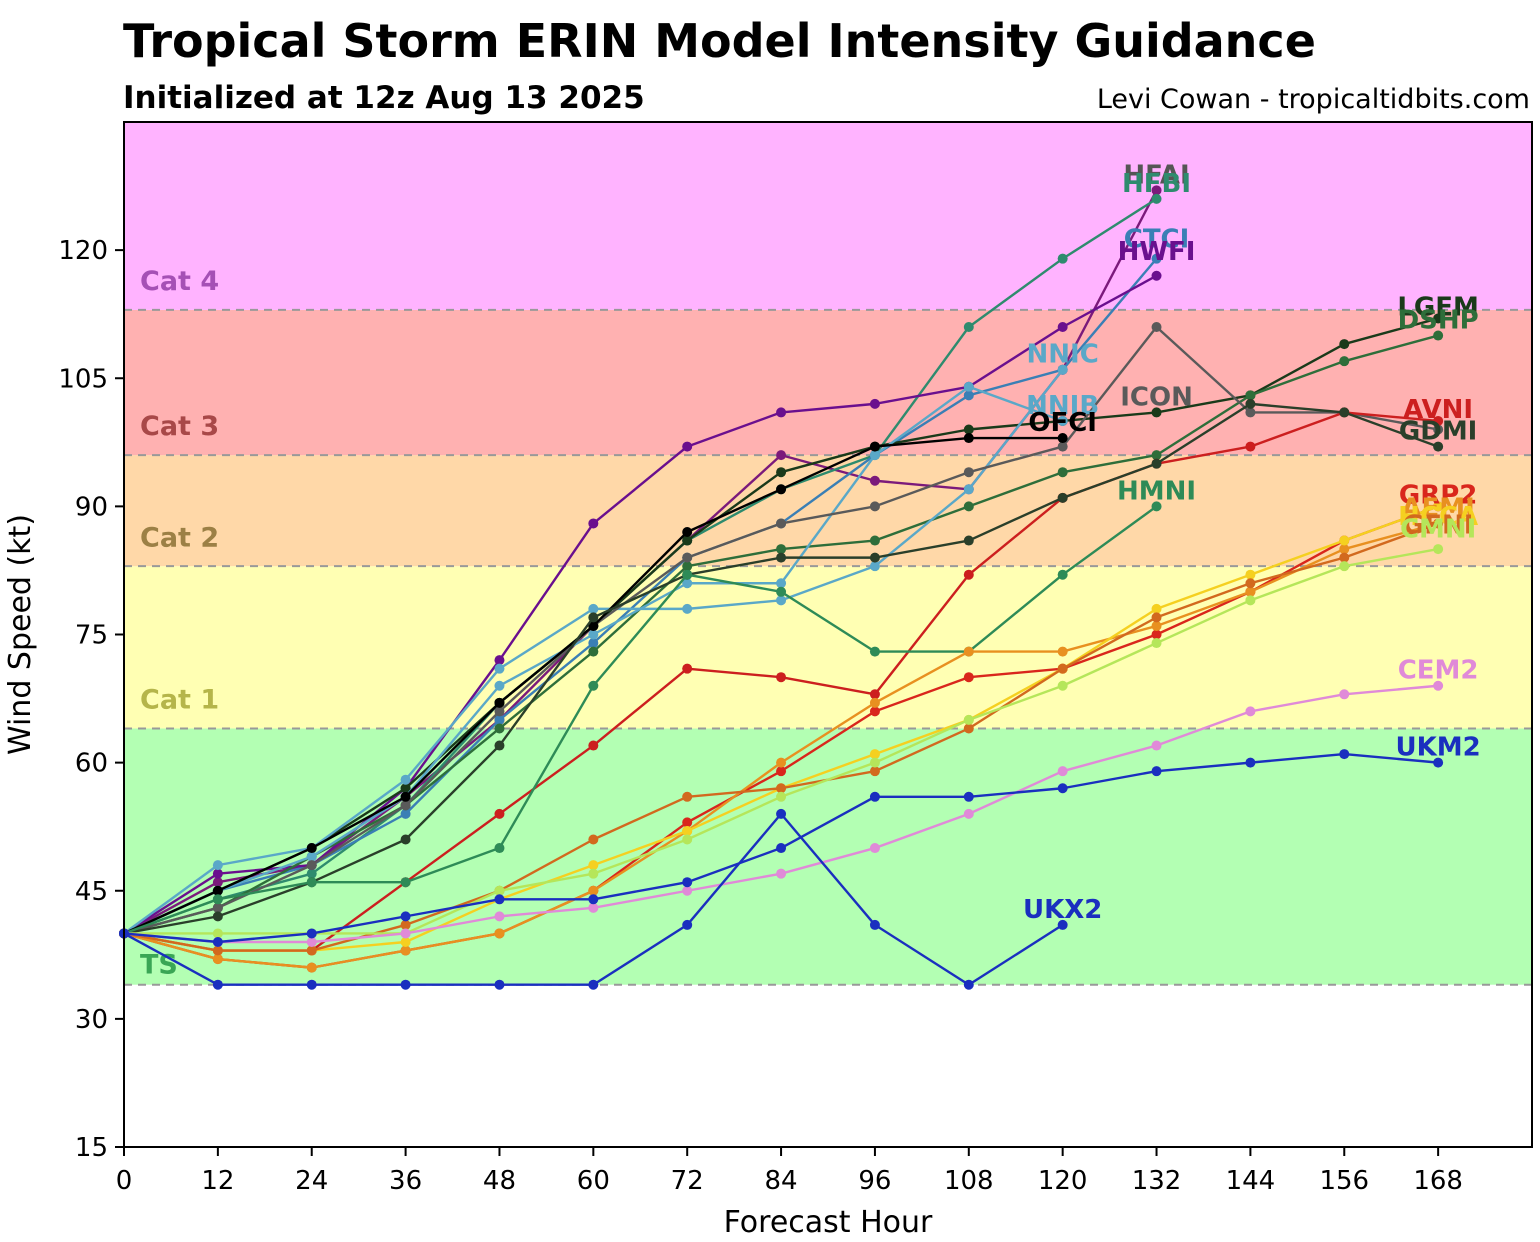 The height and width of the screenshot is (1242, 1540). Describe the element at coordinates (124, 1181) in the screenshot. I see `x-tick-label: 0` at that location.